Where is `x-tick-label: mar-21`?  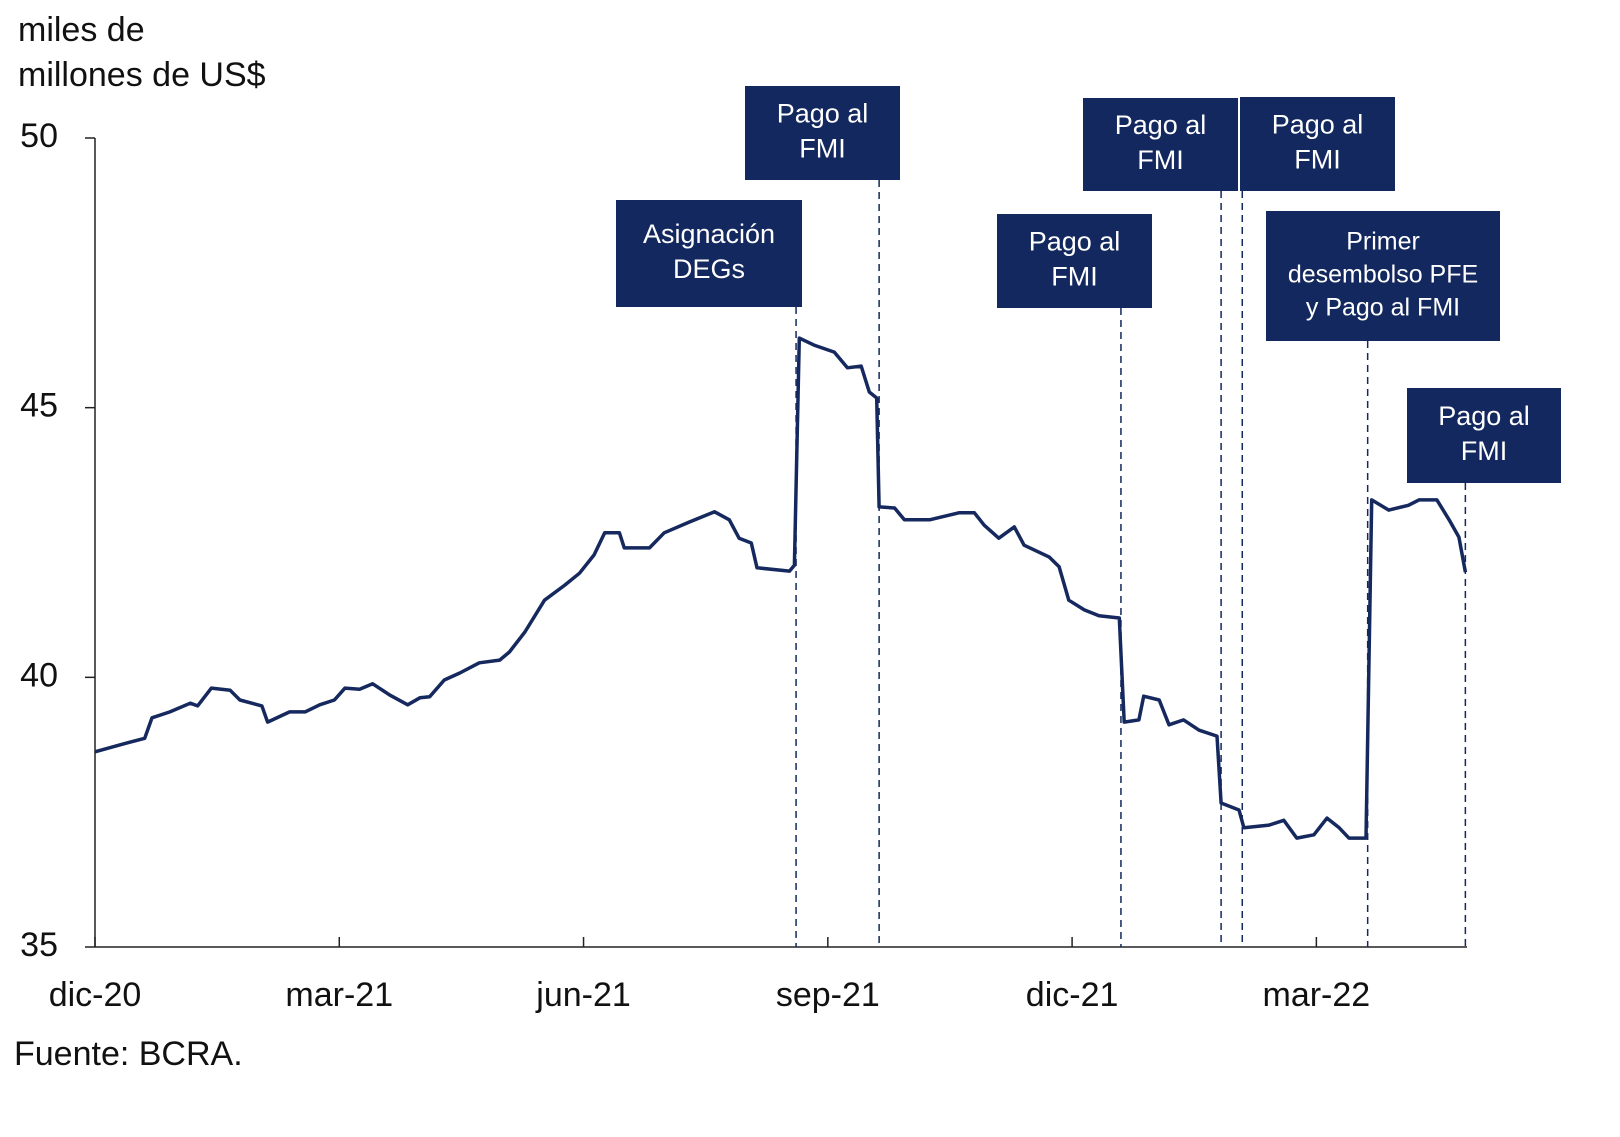 x-tick-label: mar-21 is located at coordinates (339, 995).